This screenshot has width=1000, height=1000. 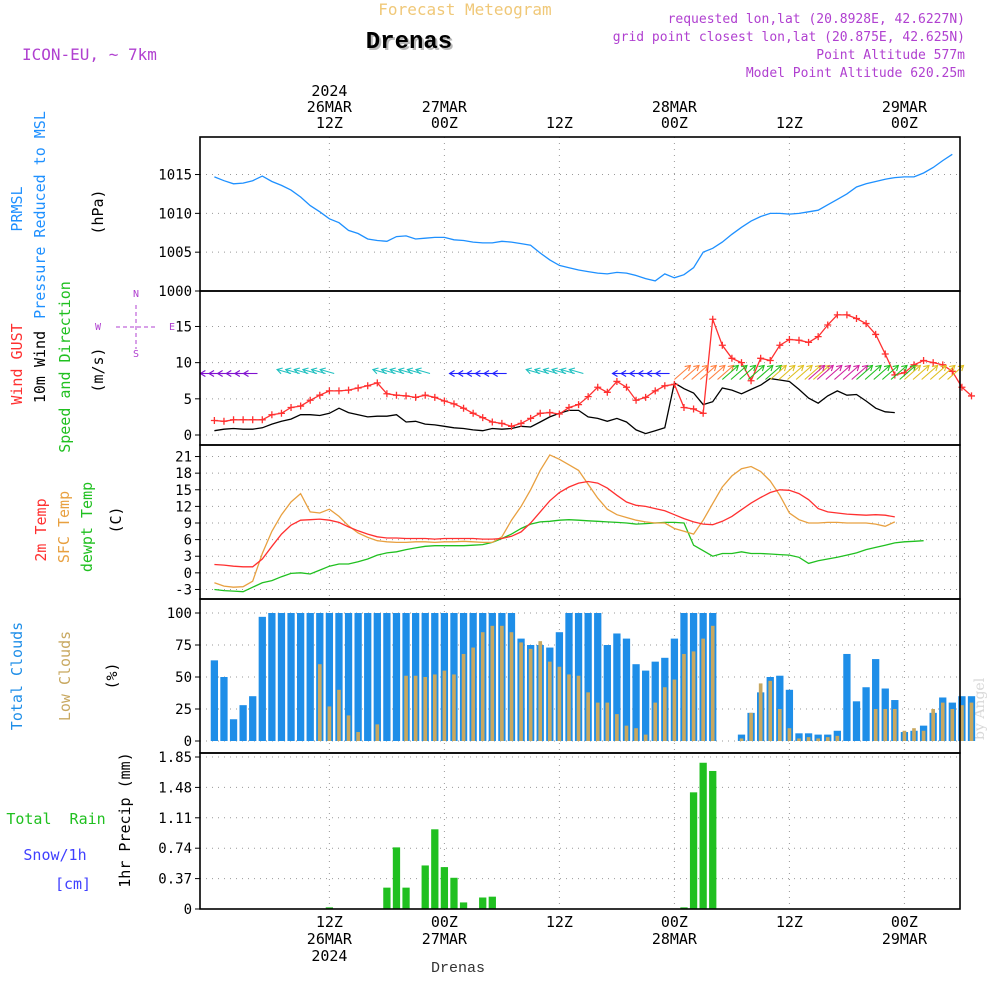 What do you see at coordinates (98, 369) in the screenshot?
I see `wind-unit: (m/s)` at bounding box center [98, 369].